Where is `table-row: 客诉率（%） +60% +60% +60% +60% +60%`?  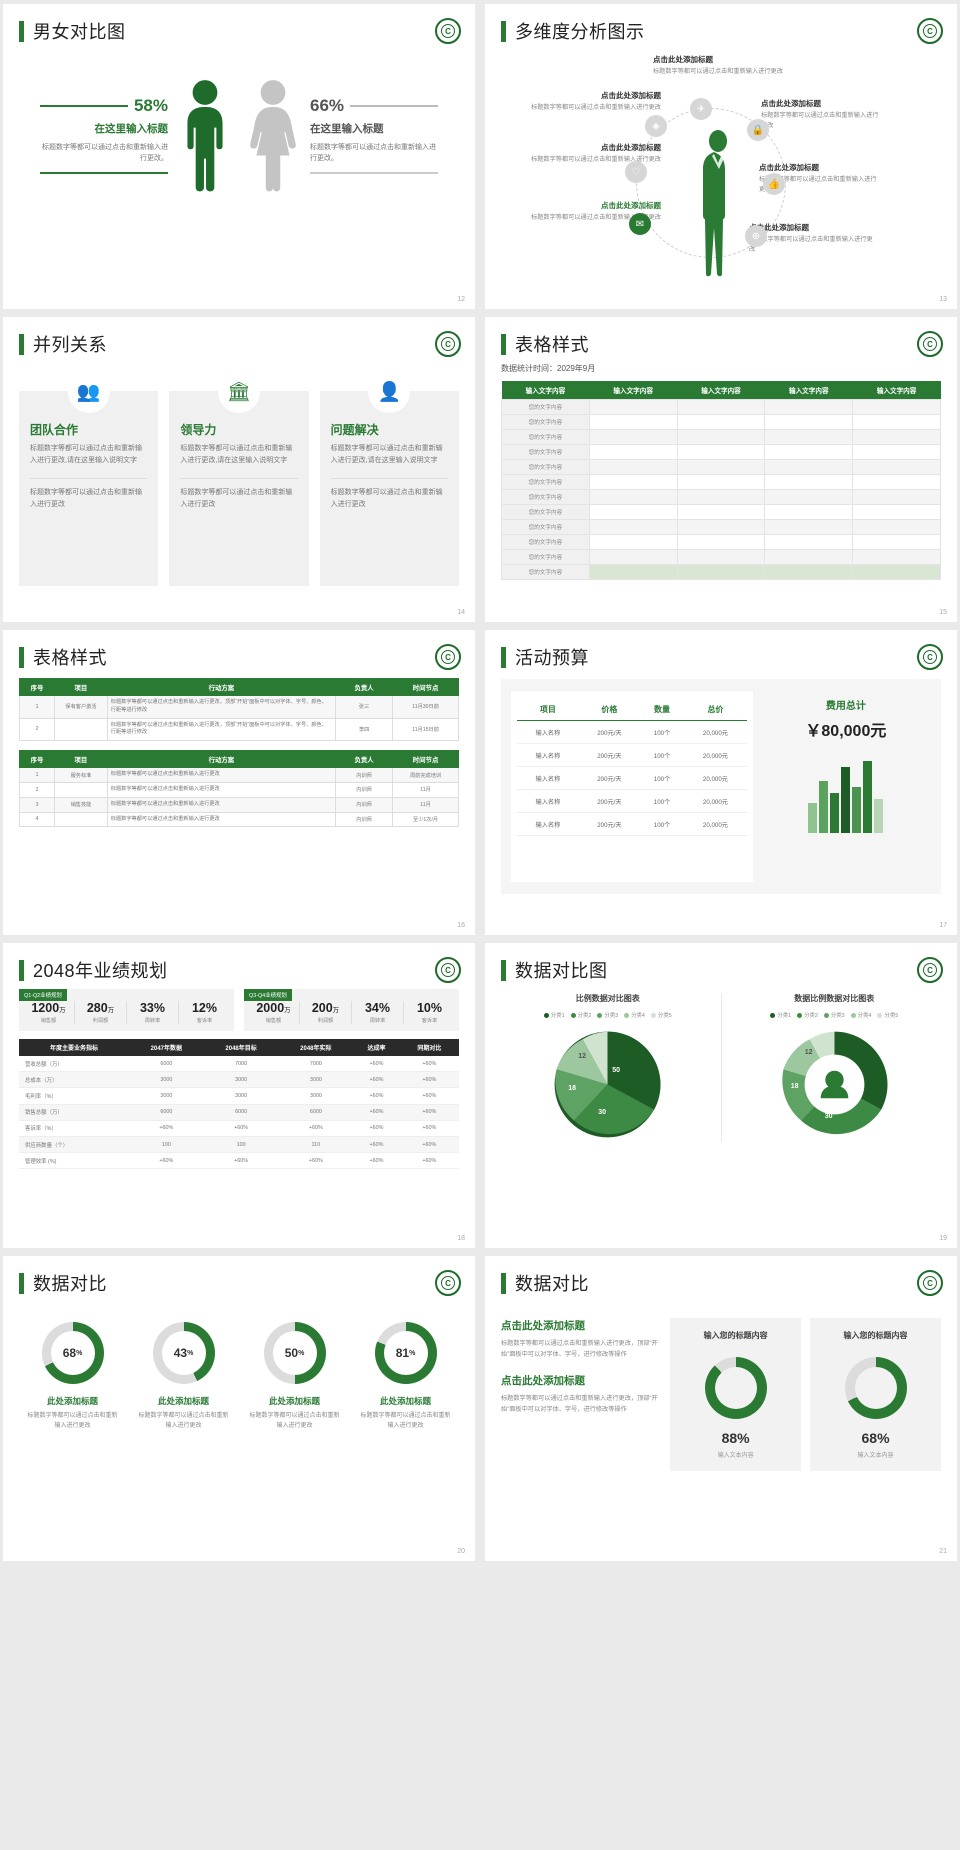 table-row: 客诉率（%） +60% +60% +60% +60% +60% is located at coordinates (239, 1128).